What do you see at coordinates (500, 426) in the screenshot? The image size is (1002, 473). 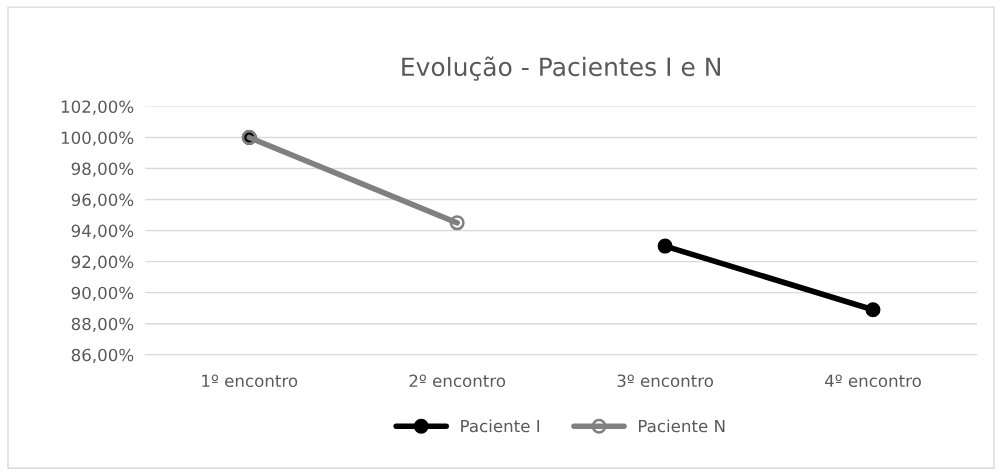 I see `legend-label: Paciente I` at bounding box center [500, 426].